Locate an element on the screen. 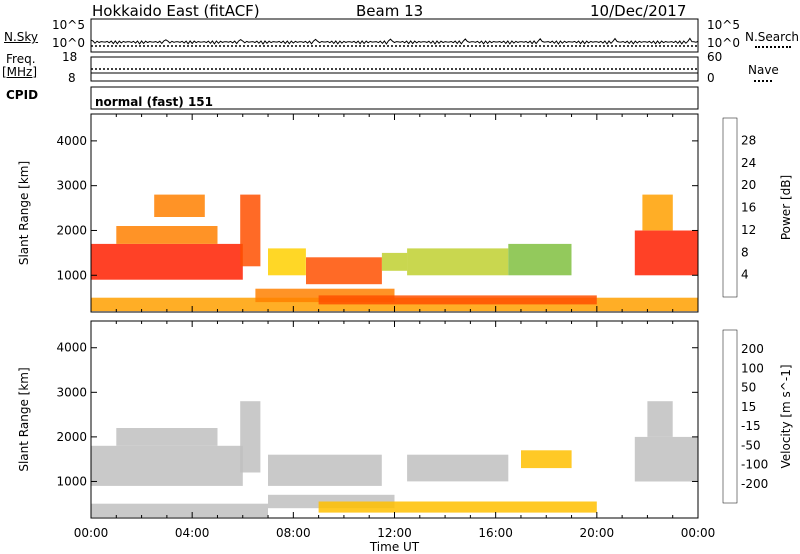 The width and height of the screenshot is (800, 554). date-label: 10/Dec/2017 is located at coordinates (638, 11).